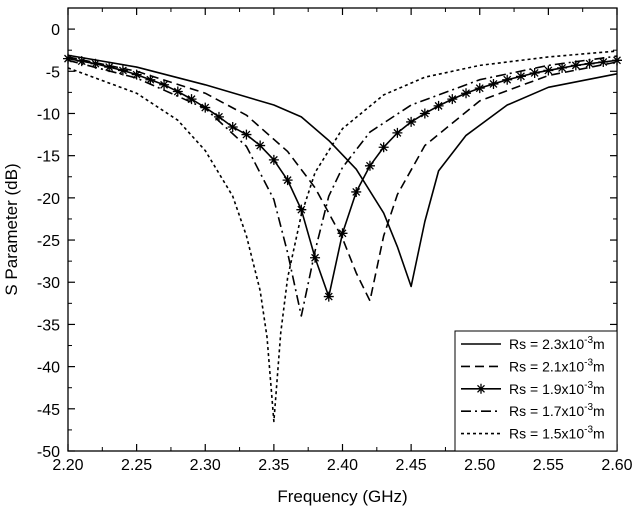 The height and width of the screenshot is (511, 638). What do you see at coordinates (67, 465) in the screenshot?
I see `x-tick-label: 2.20` at bounding box center [67, 465].